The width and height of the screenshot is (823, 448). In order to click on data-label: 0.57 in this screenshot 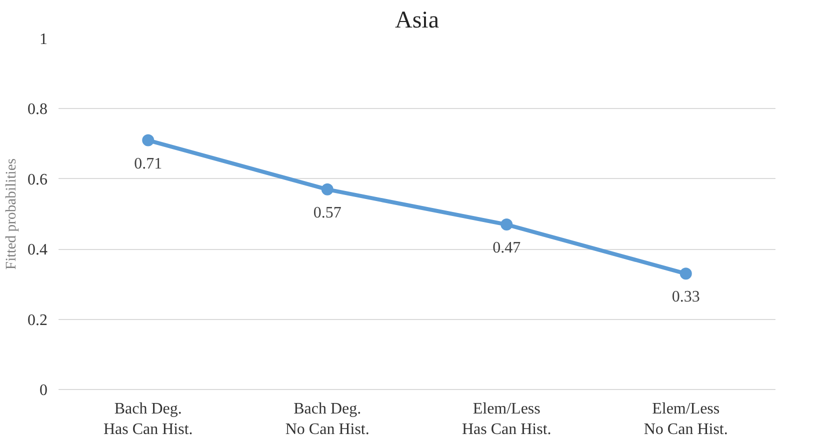, I will do `click(327, 213)`.